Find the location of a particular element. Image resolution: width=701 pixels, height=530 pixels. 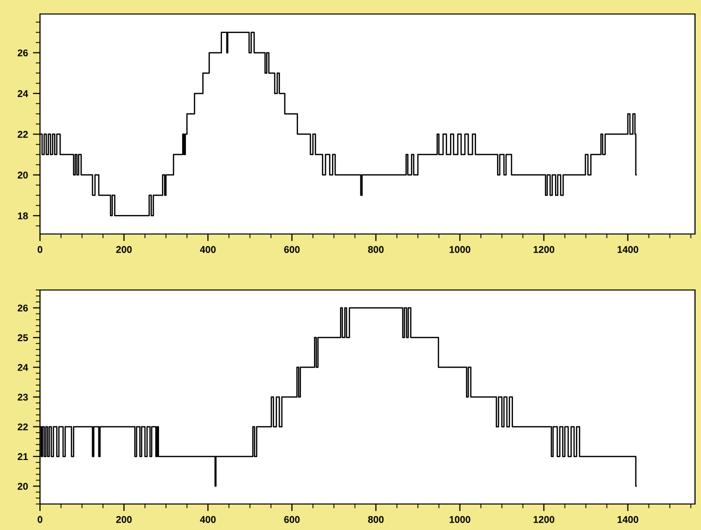

y-tick-label: 25 is located at coordinates (23, 338).